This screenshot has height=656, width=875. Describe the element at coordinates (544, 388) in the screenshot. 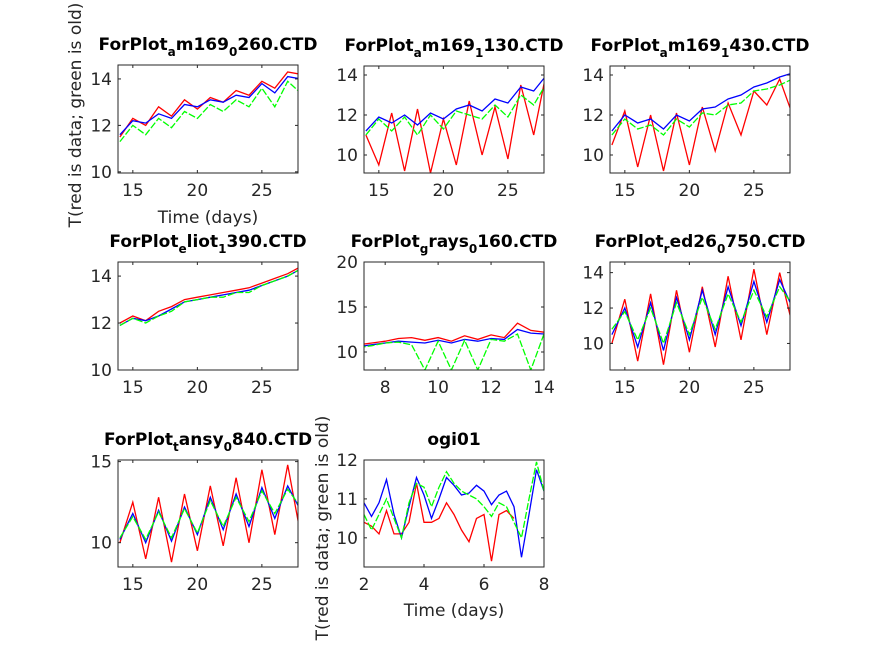

I see `x-tick-label: 14` at that location.